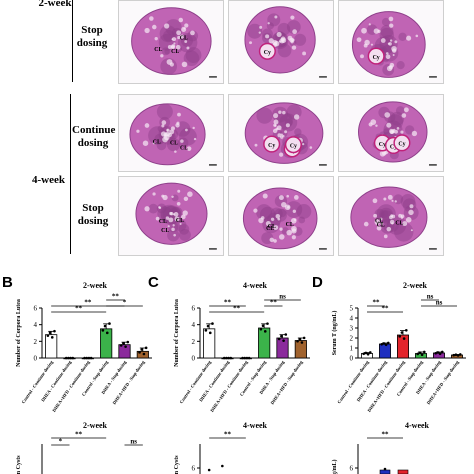 Image resolution: width=474 pixels, height=474 pixels. What do you see at coordinates (171, 133) in the screenshot?
I see `histology-panel: CL CL CL` at bounding box center [171, 133].